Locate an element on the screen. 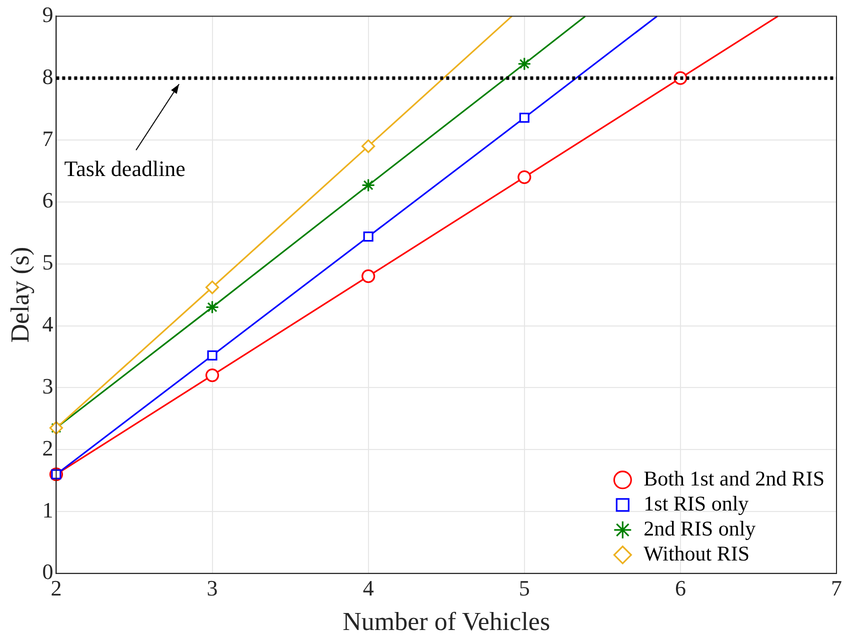 Image resolution: width=845 pixels, height=641 pixels. x-tick-label: 5 is located at coordinates (524, 587).